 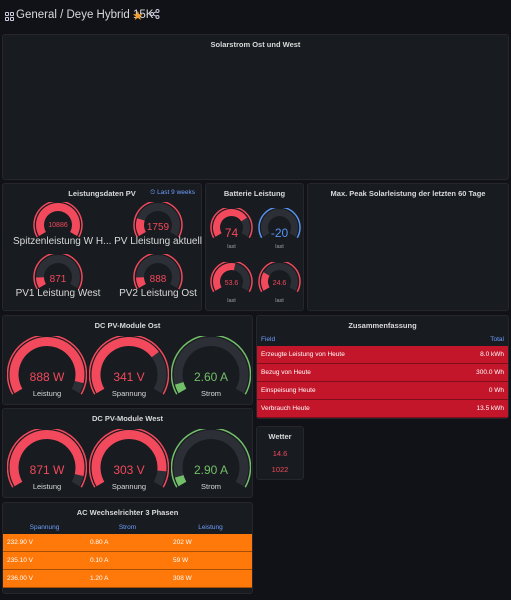 I want to click on cell-total: 8.0 kWh, so click(x=472, y=355).